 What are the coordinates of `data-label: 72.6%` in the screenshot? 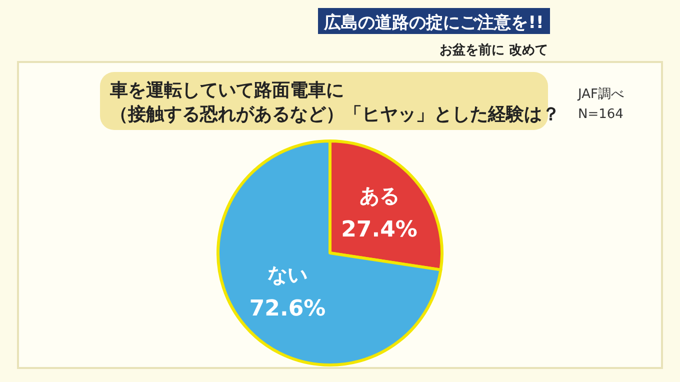 It's located at (287, 309).